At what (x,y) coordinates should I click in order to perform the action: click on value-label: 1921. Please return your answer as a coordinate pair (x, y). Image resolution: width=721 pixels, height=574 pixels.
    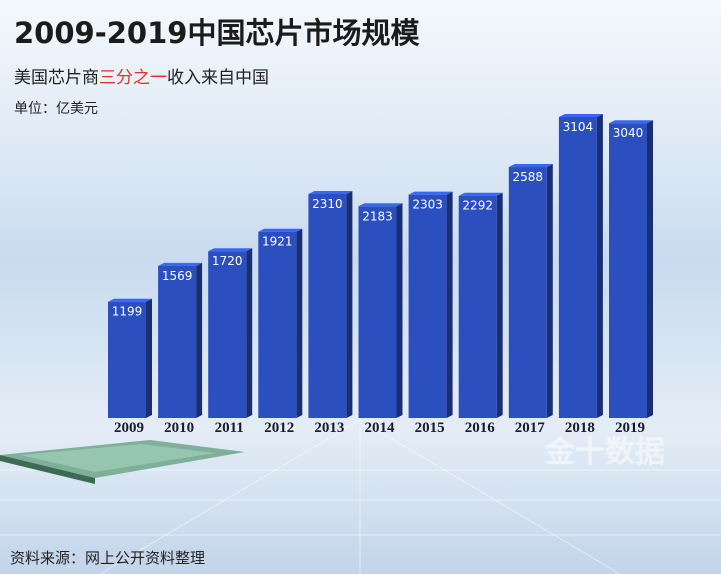
    Looking at the image, I should click on (277, 242).